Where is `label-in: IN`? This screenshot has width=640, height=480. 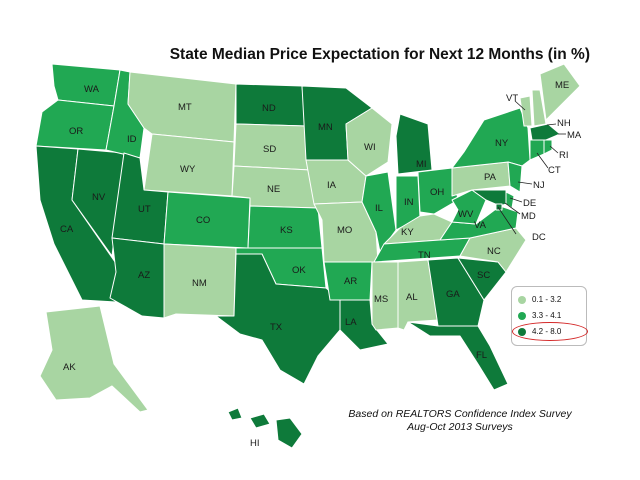
label-in: IN is located at coordinates (409, 202).